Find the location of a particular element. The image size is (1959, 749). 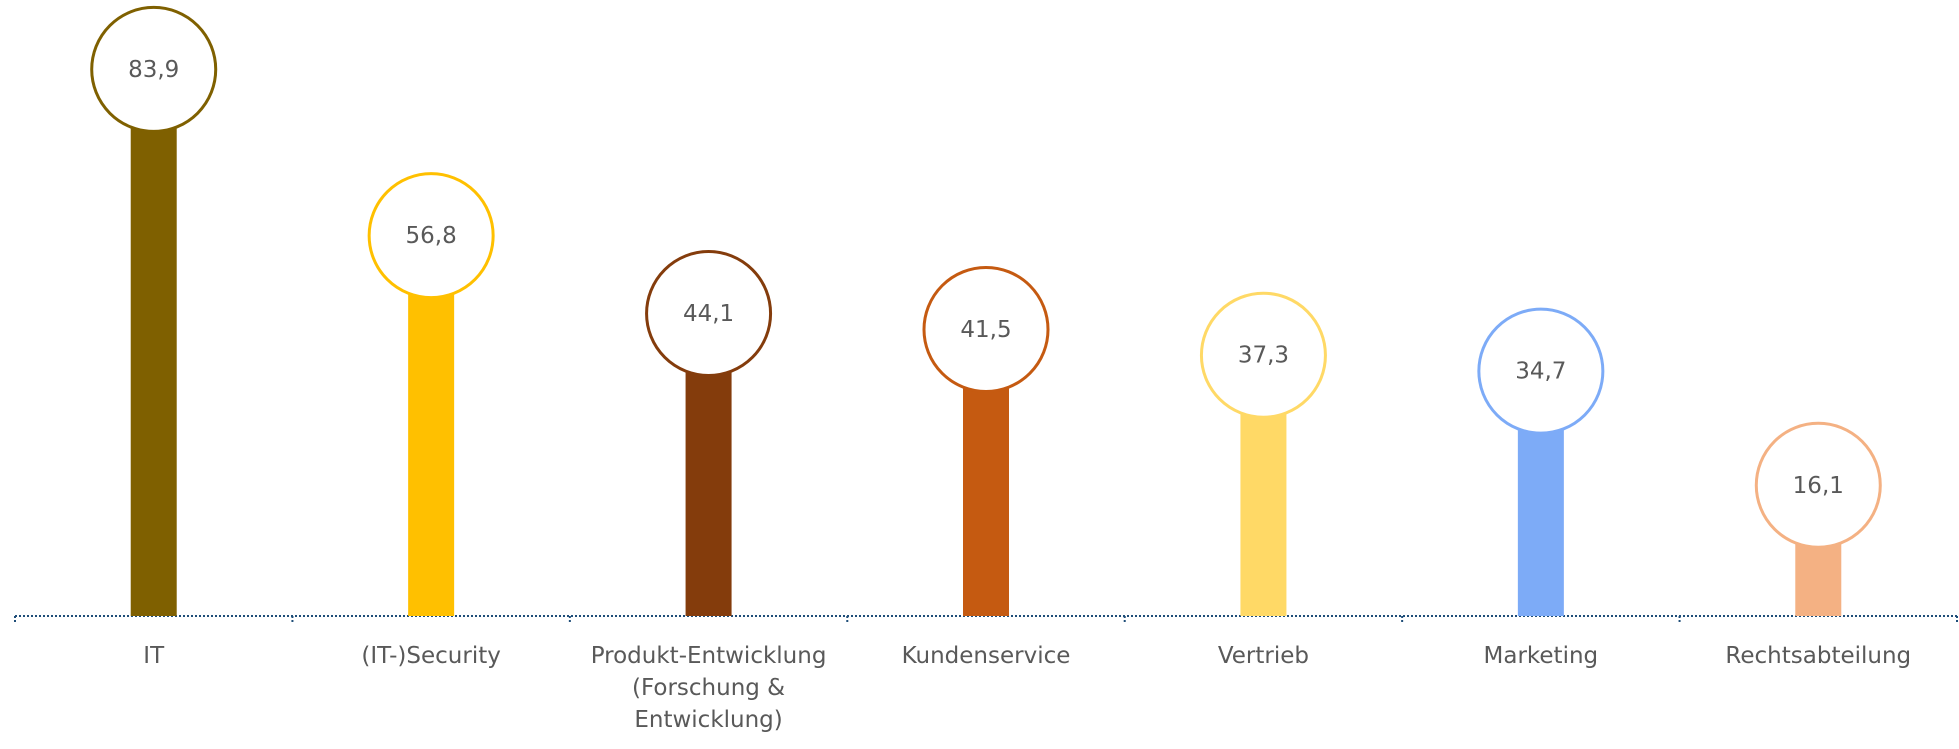

bar is located at coordinates (153, 342).